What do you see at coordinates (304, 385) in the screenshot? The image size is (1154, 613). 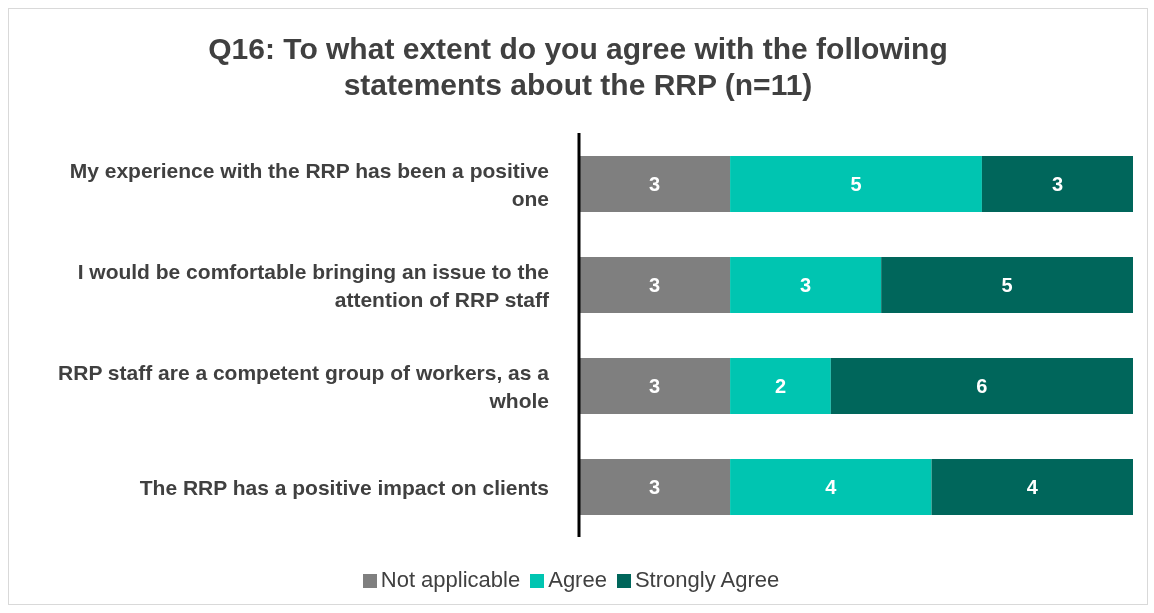 I see `y-tick-label: RRP staff are a competent group of workers, as a whole` at bounding box center [304, 385].